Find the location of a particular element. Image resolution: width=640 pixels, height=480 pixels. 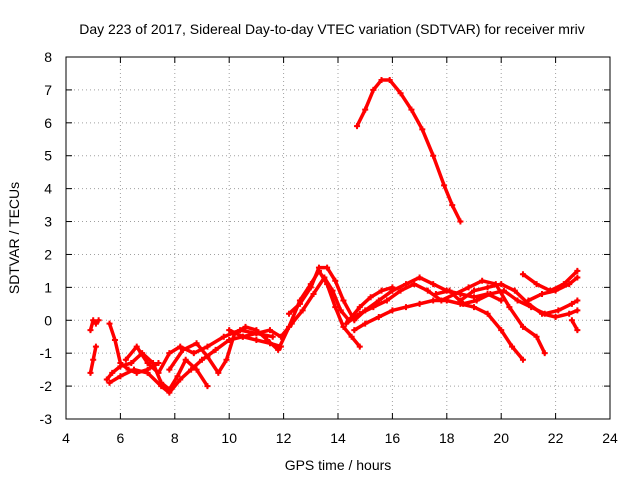

series-sat-b is located at coordinates (93, 359).